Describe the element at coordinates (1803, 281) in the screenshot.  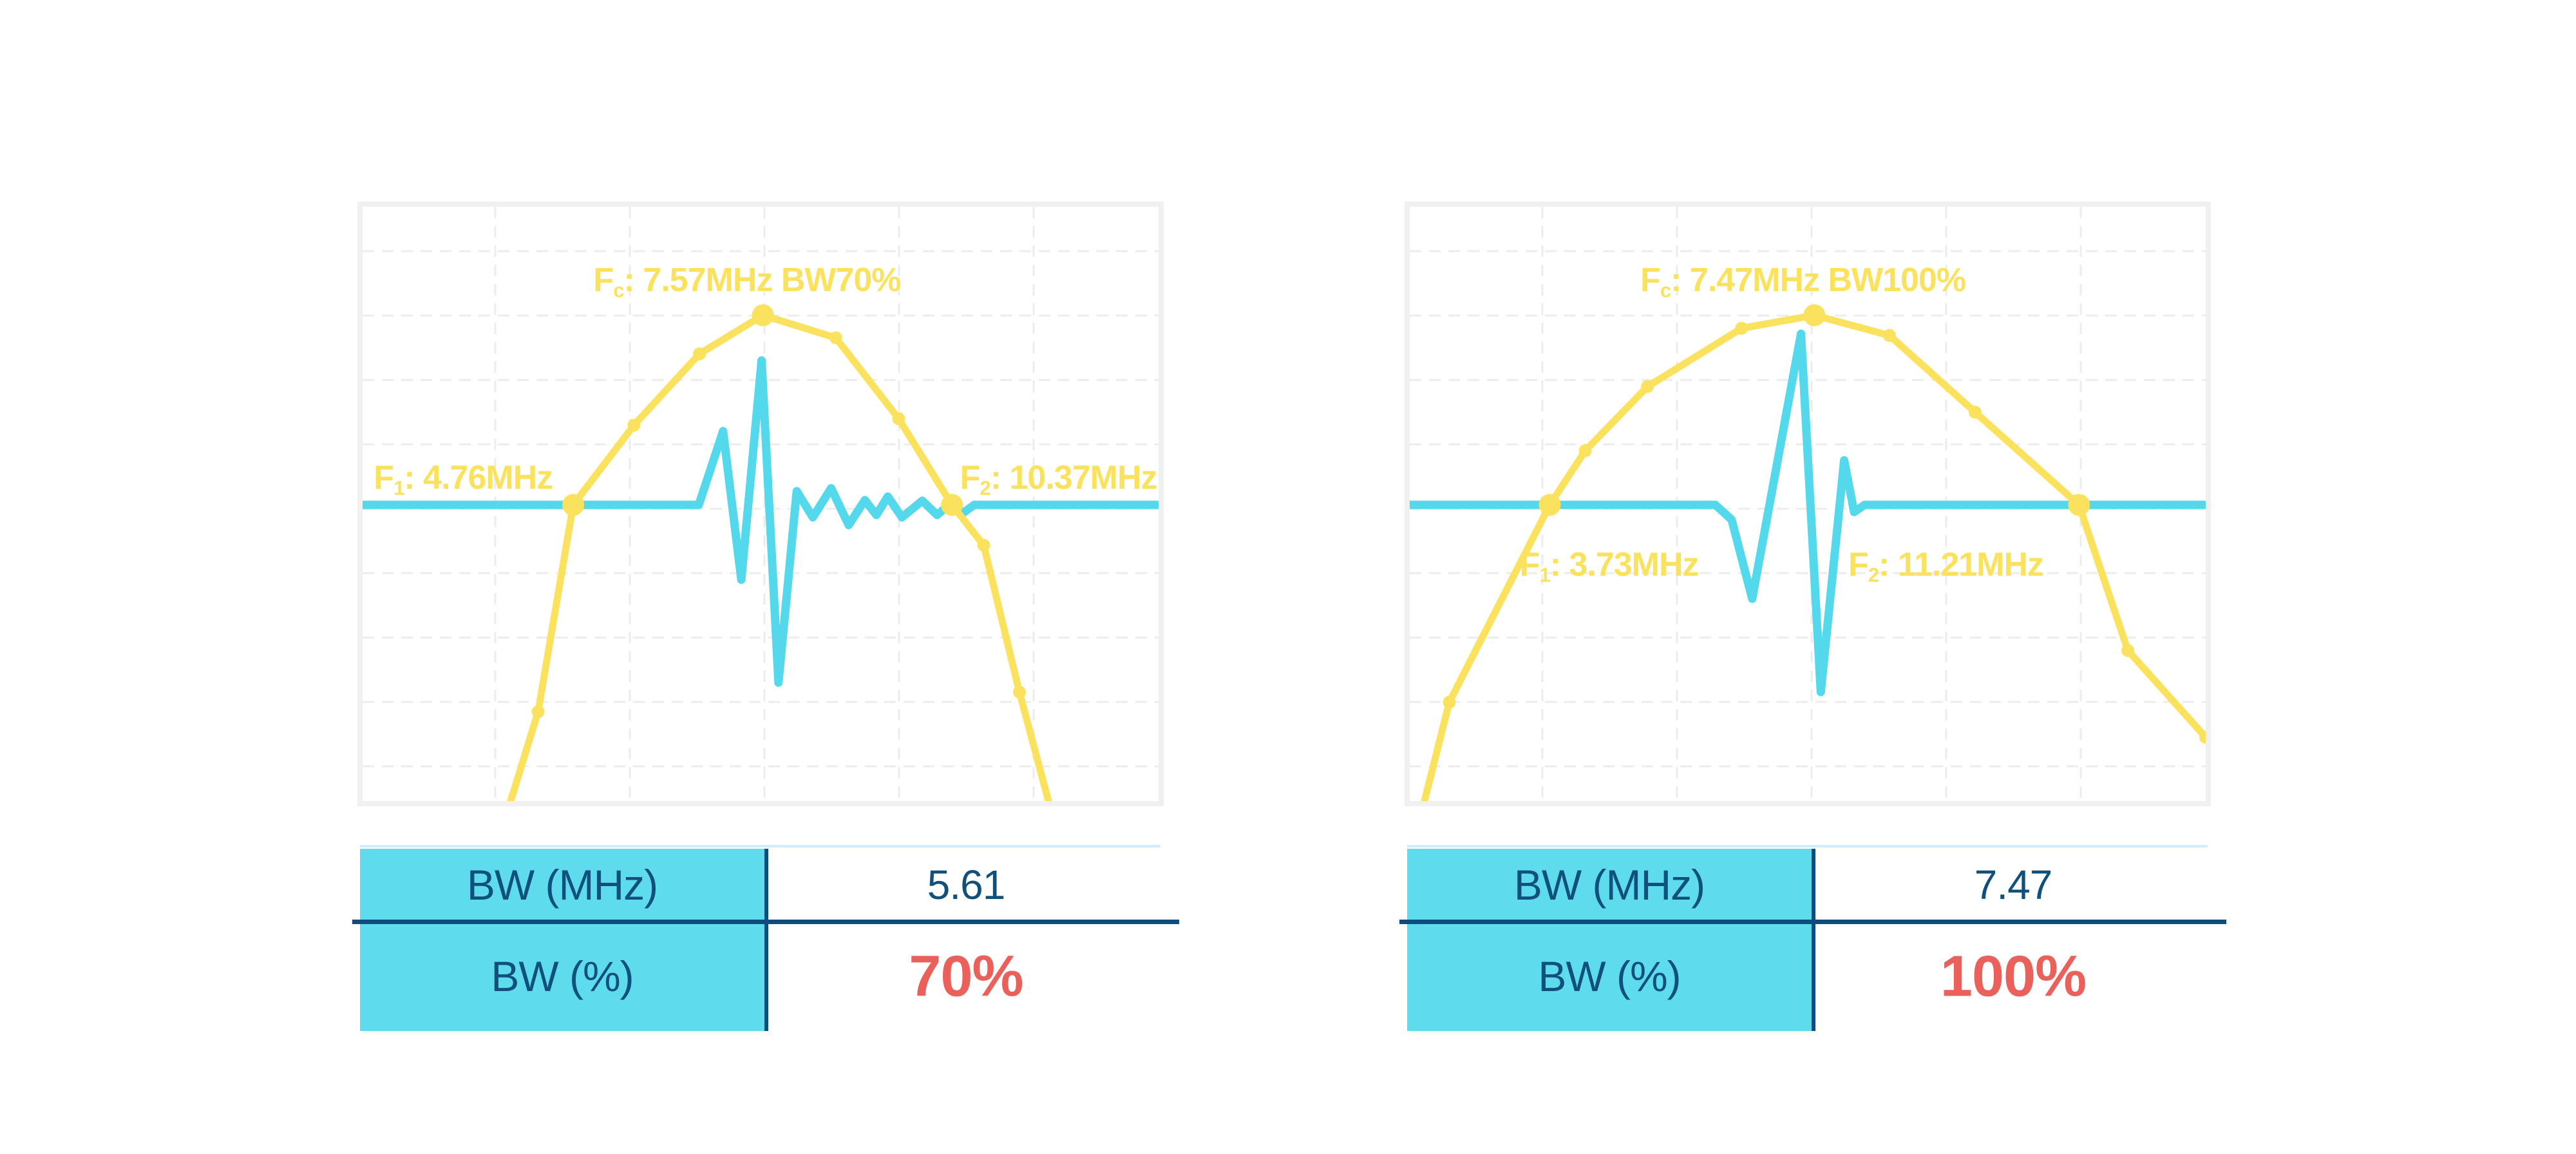
I see `fc-label: Fc: 7.47MHz BW100%` at that location.